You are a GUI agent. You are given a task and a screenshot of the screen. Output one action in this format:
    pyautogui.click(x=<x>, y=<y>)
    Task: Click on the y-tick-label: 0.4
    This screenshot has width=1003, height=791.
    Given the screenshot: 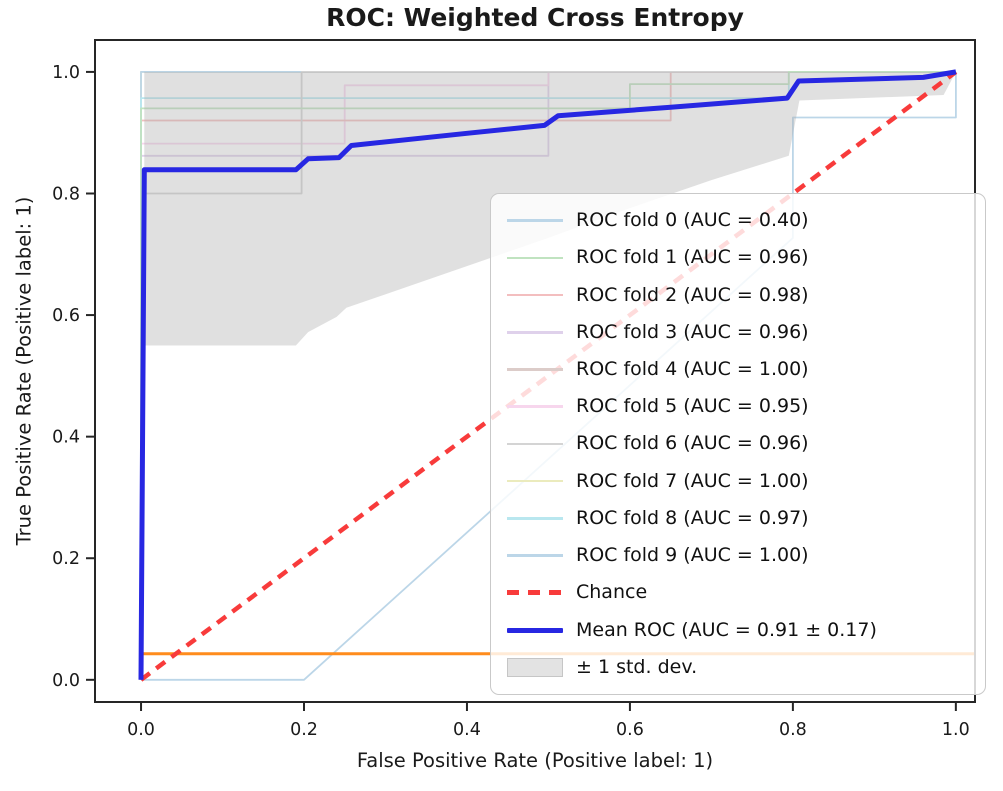 What is the action you would take?
    pyautogui.click(x=66, y=438)
    